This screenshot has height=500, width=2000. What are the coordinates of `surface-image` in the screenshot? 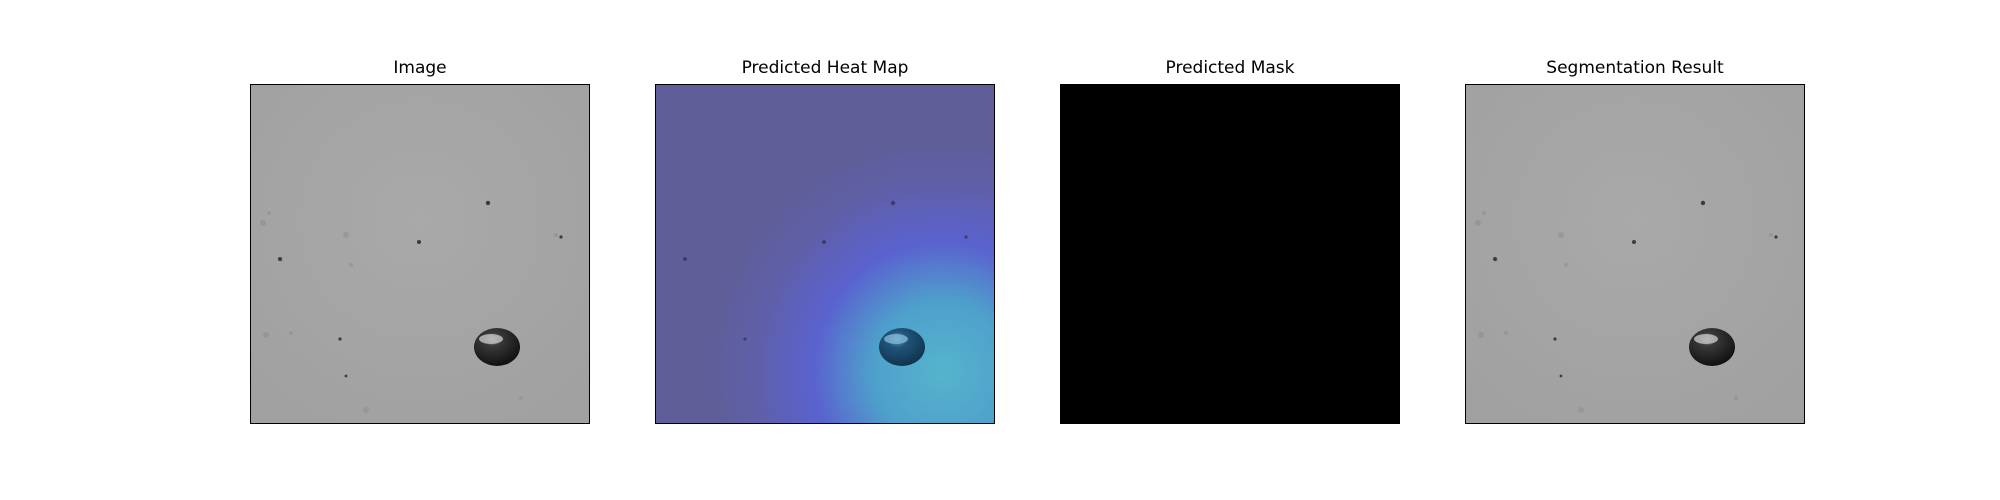 It's located at (420, 254).